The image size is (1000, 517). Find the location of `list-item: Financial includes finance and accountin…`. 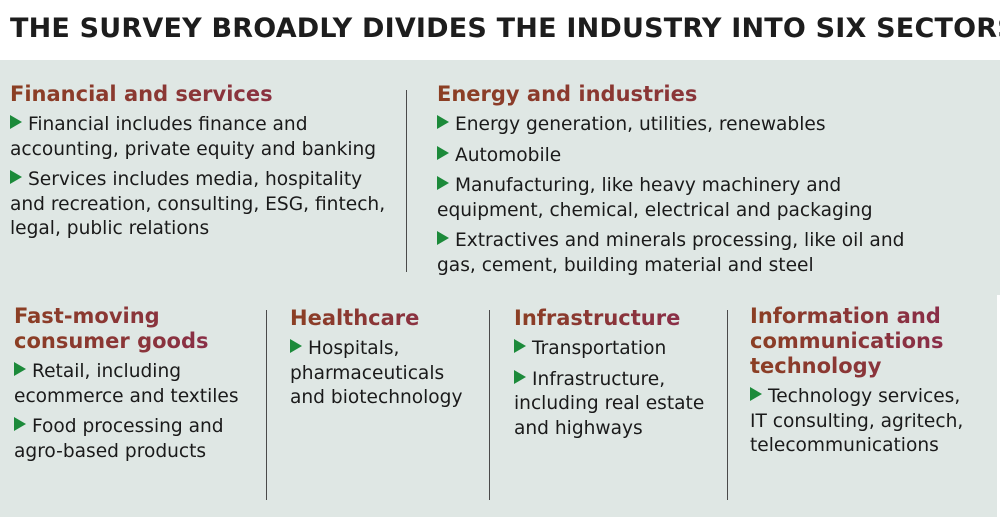

list-item: Financial includes finance and accountin… is located at coordinates (202, 137).